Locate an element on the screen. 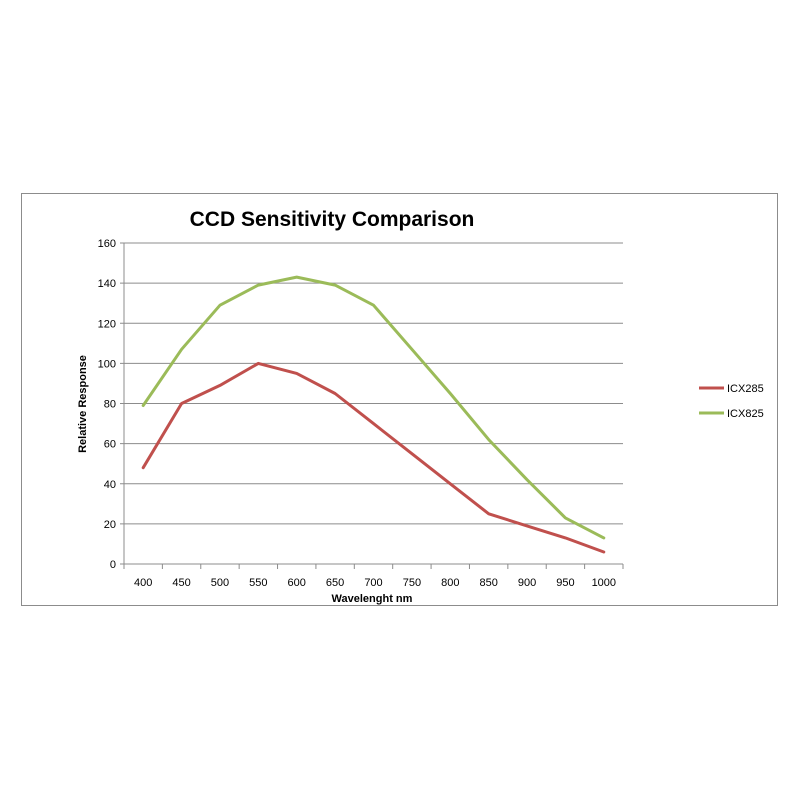 The width and height of the screenshot is (800, 800). y-tick-label-120: 120 is located at coordinates (107, 324).